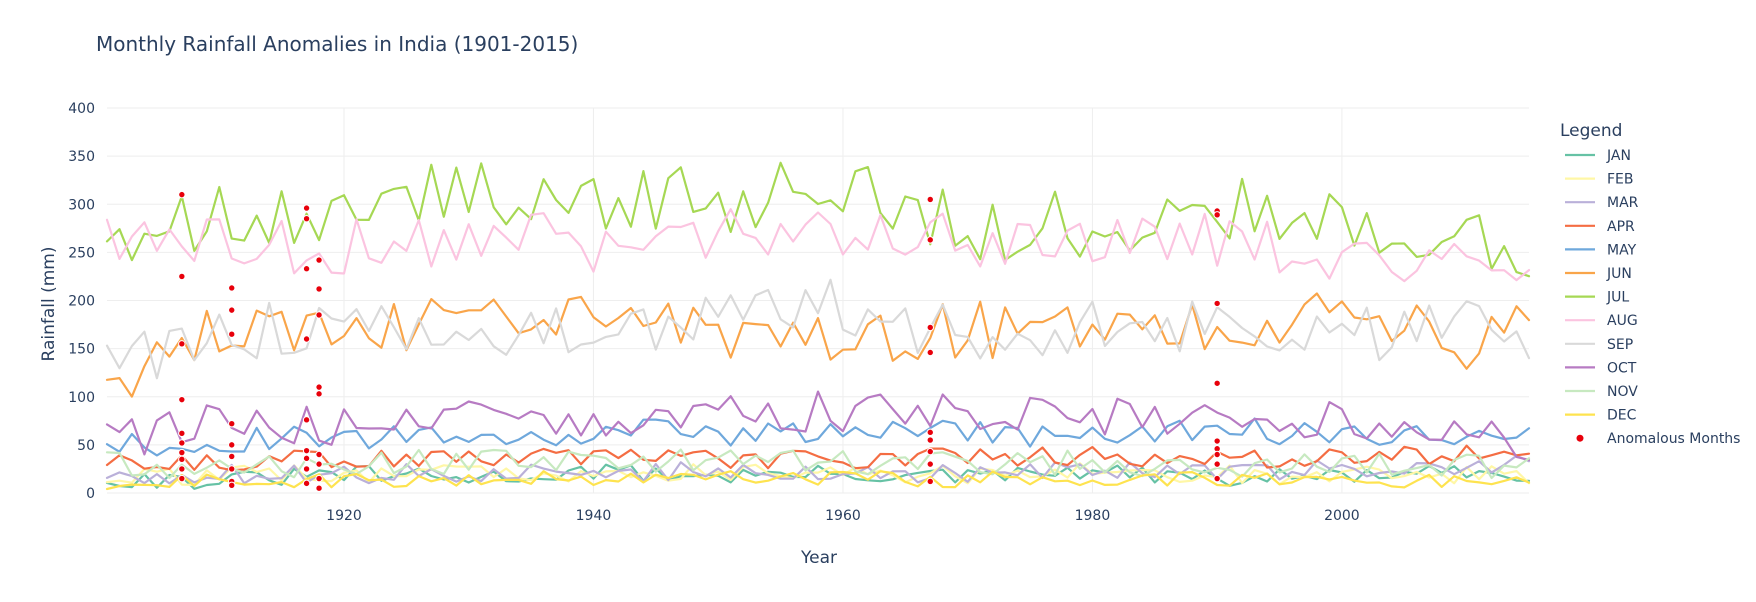 The image size is (1756, 602). What do you see at coordinates (1622, 368) in the screenshot?
I see `legend-label-oct: OCT` at bounding box center [1622, 368].